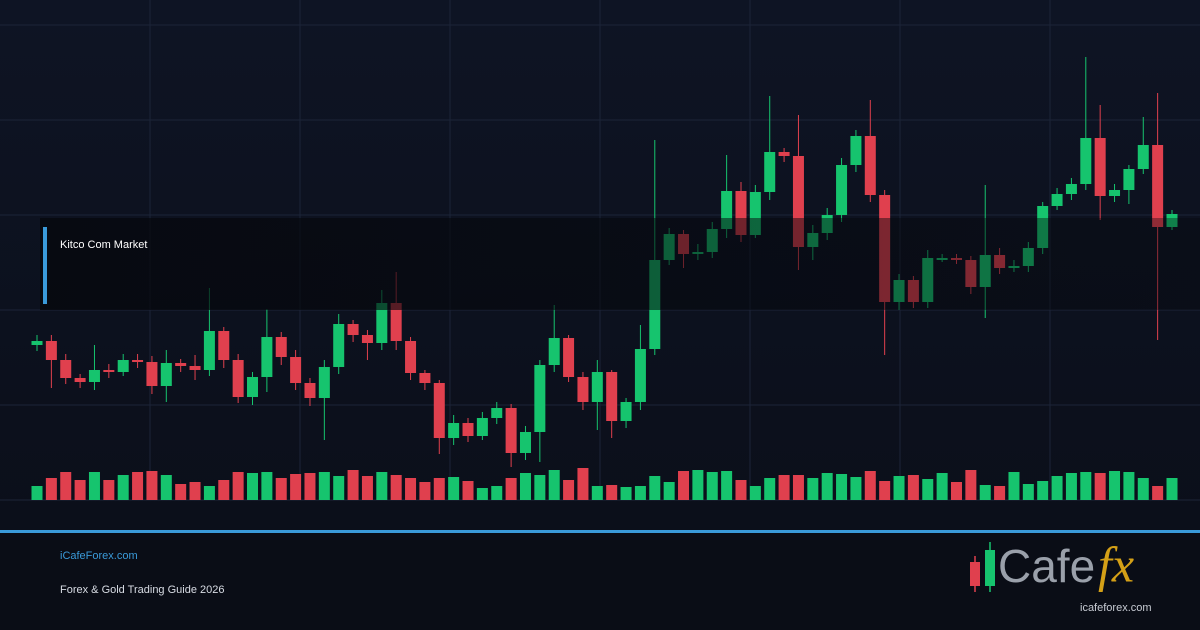  I want to click on footer-subtitle: Forex & Gold Trading Guide 2026, so click(142, 590).